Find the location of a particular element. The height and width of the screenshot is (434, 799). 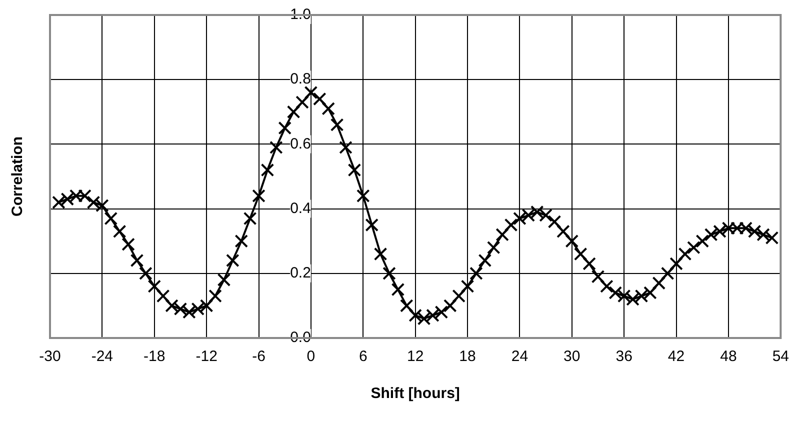

x-tick-label: 6 is located at coordinates (363, 357).